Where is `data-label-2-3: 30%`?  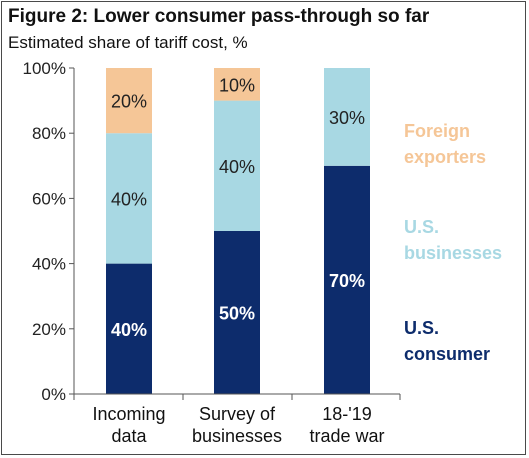
data-label-2-3: 30% is located at coordinates (347, 118).